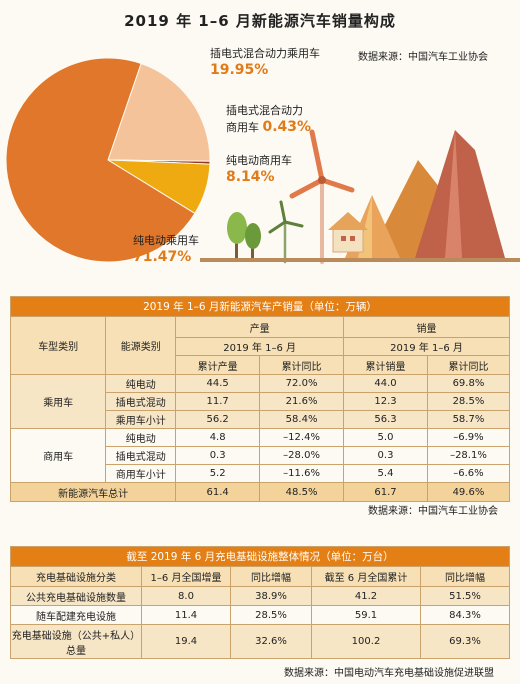 The height and width of the screenshot is (684, 520). I want to click on table-cell: 4.8, so click(218, 437).